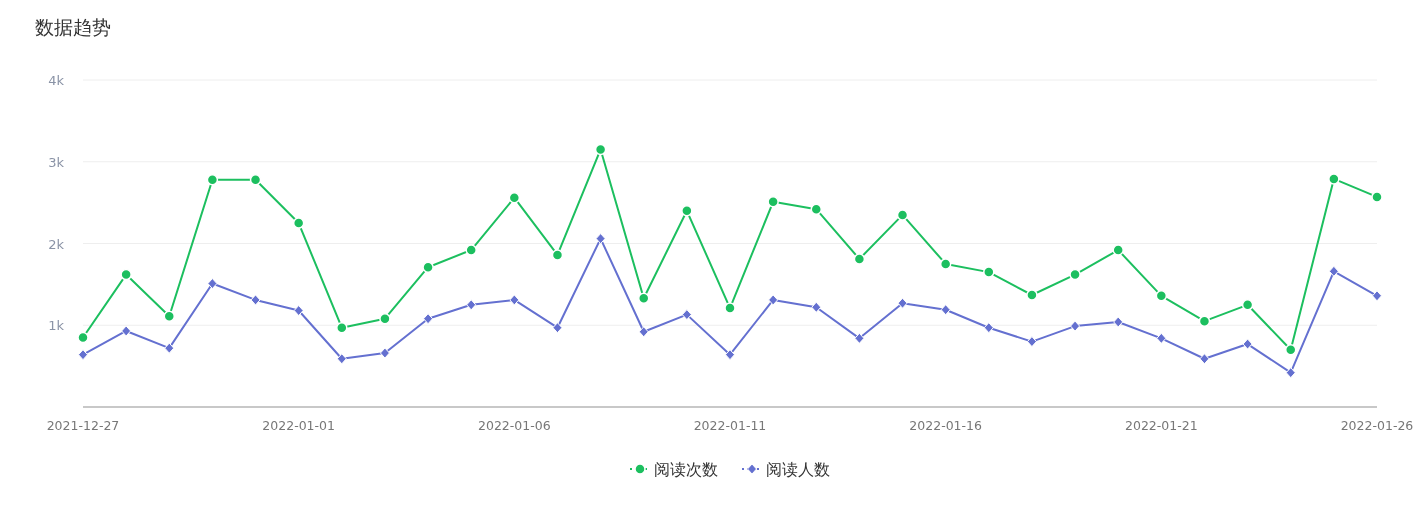 The height and width of the screenshot is (512, 1426). What do you see at coordinates (798, 469) in the screenshot?
I see `legend-label: 阅读人数` at bounding box center [798, 469].